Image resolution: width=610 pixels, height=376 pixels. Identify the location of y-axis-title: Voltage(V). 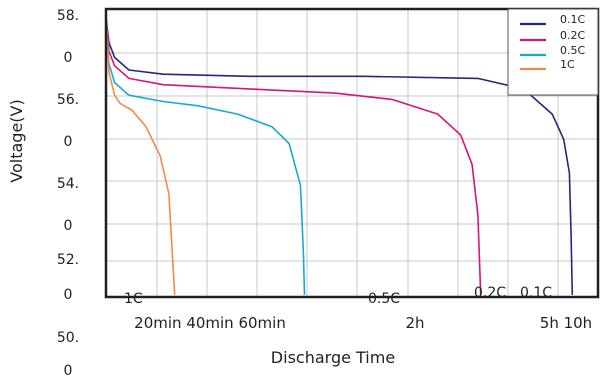
(16, 140).